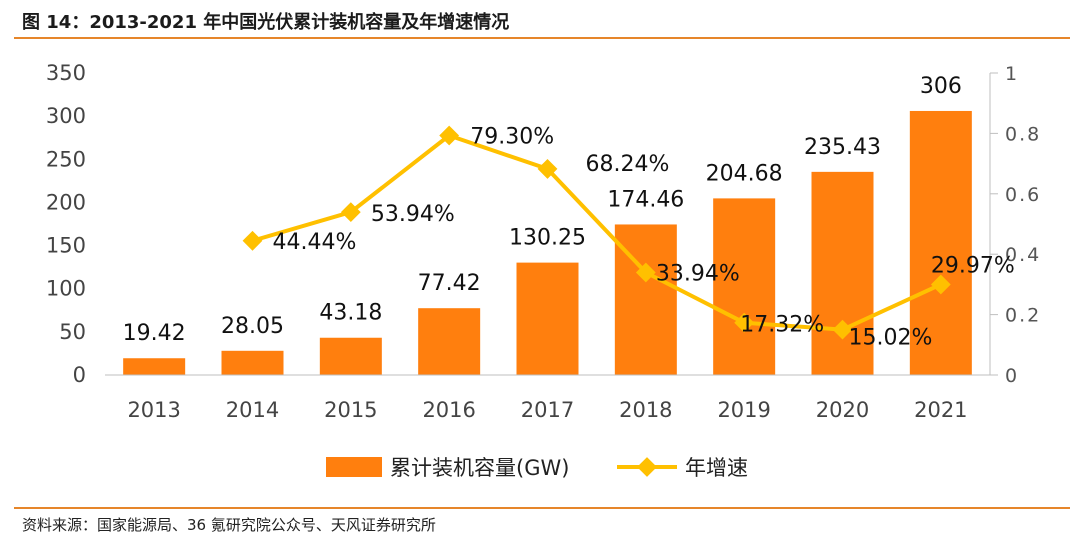 The width and height of the screenshot is (1080, 545). Describe the element at coordinates (941, 86) in the screenshot. I see `bar-value-label: 306` at that location.